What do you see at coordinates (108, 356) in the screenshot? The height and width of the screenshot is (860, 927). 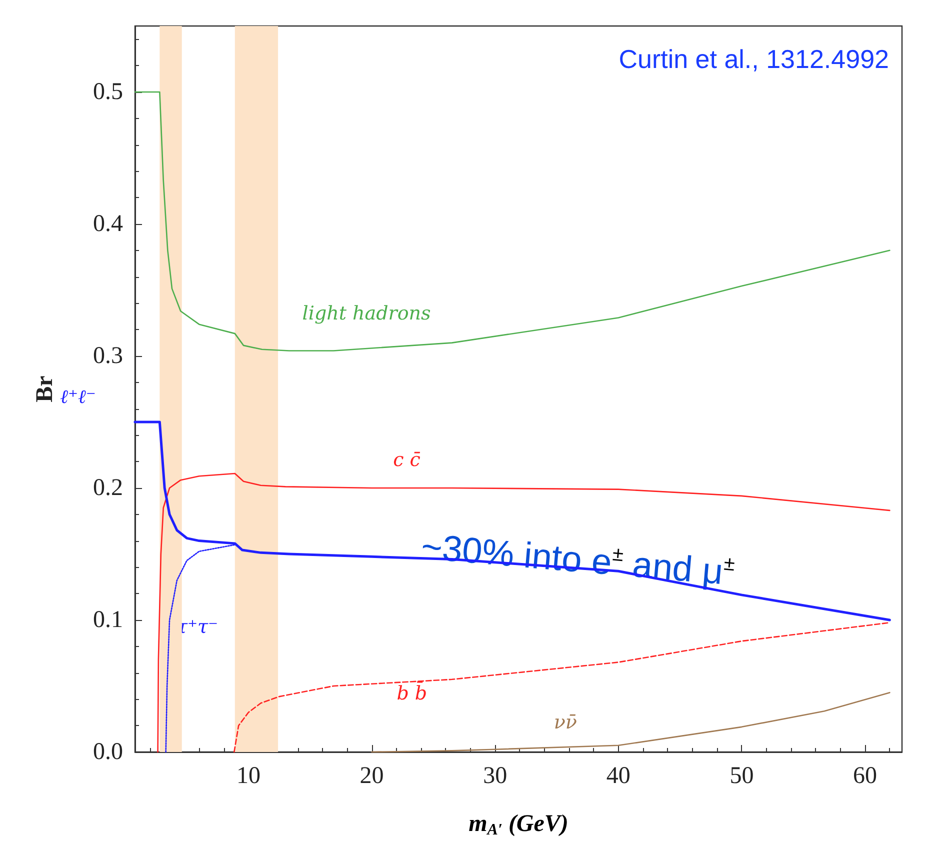 I see `y-tick-label: 0.3` at bounding box center [108, 356].